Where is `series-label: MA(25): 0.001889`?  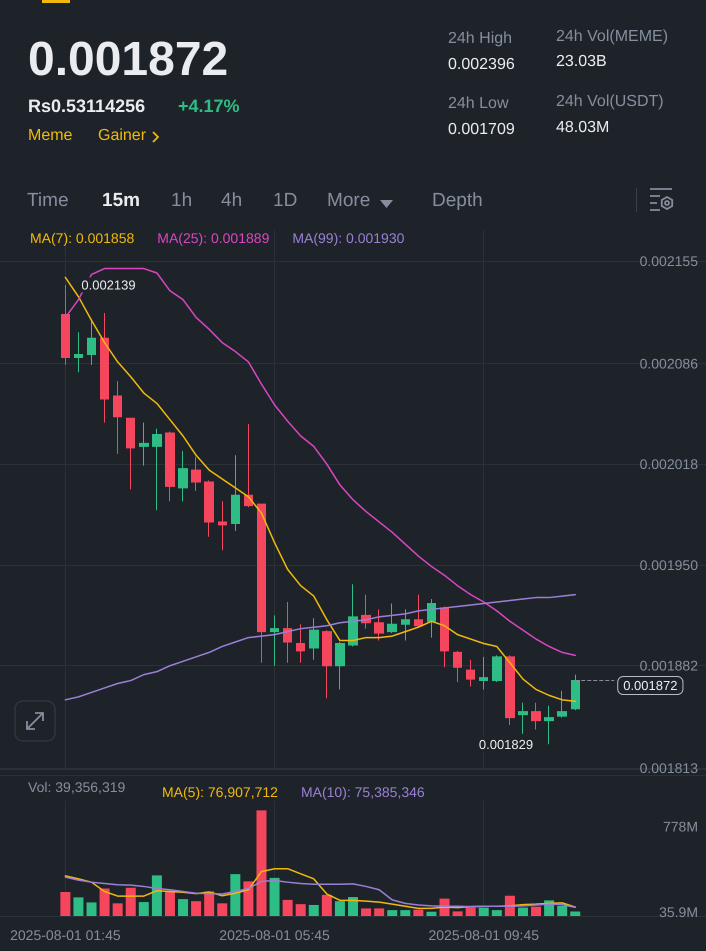
series-label: MA(25): 0.001889 is located at coordinates (213, 238).